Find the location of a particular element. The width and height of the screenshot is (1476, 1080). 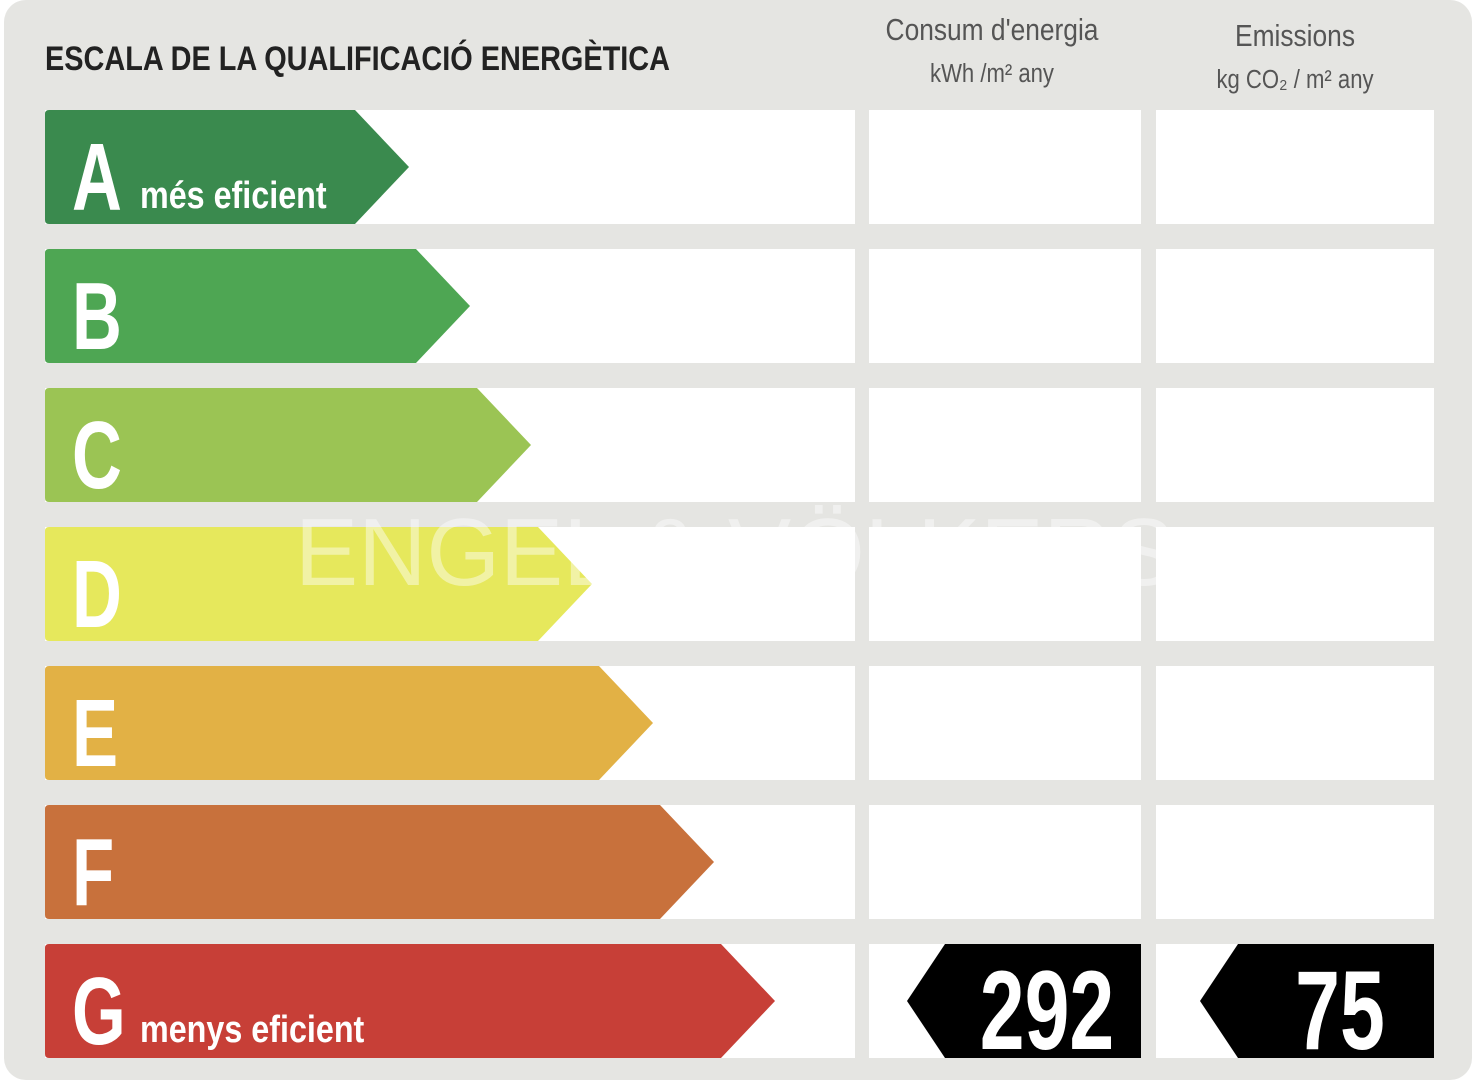

watermark: ENGEL & VÖLKERS is located at coordinates (735, 552).